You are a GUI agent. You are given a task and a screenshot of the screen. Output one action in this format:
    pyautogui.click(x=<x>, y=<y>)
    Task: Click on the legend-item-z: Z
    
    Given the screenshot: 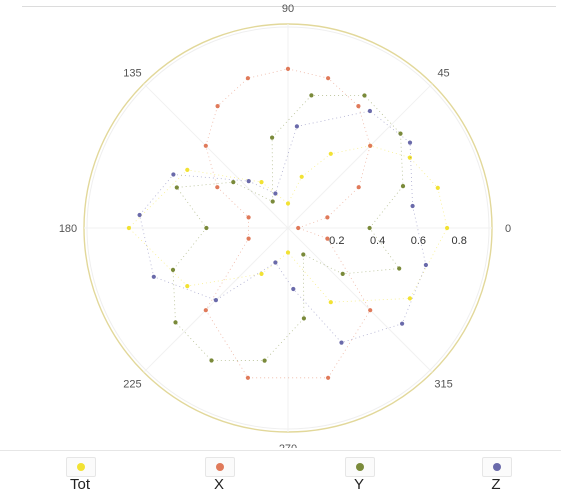 What is the action you would take?
    pyautogui.click(x=500, y=474)
    